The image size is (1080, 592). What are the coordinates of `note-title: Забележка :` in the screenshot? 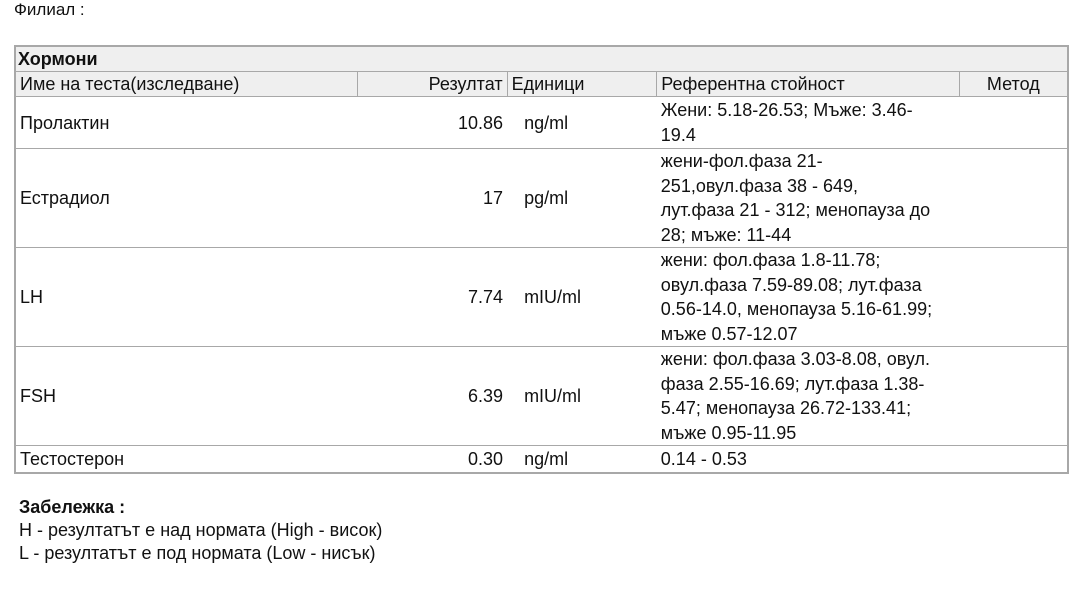 It's located at (72, 507).